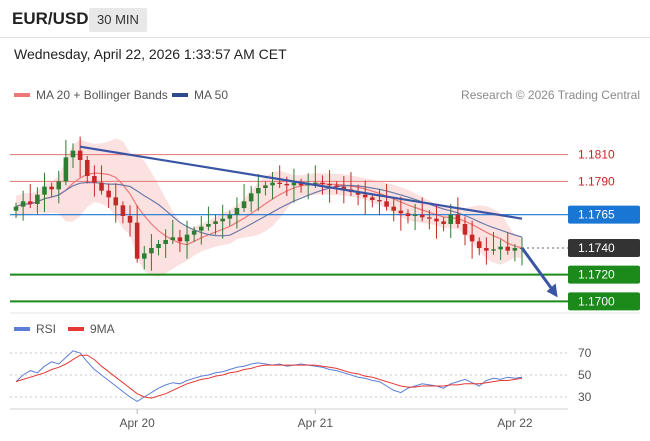  What do you see at coordinates (604, 229) in the screenshot?
I see `level-tags: 1.1810 1.1790 1.1765 1.1740 1.1720 1.1700` at bounding box center [604, 229].